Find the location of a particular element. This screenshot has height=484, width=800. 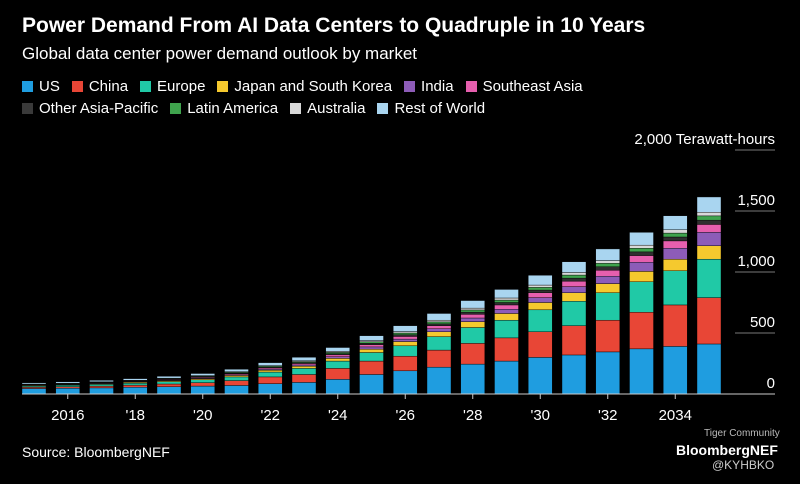

legend-label: Southeast Asia is located at coordinates (532, 86).